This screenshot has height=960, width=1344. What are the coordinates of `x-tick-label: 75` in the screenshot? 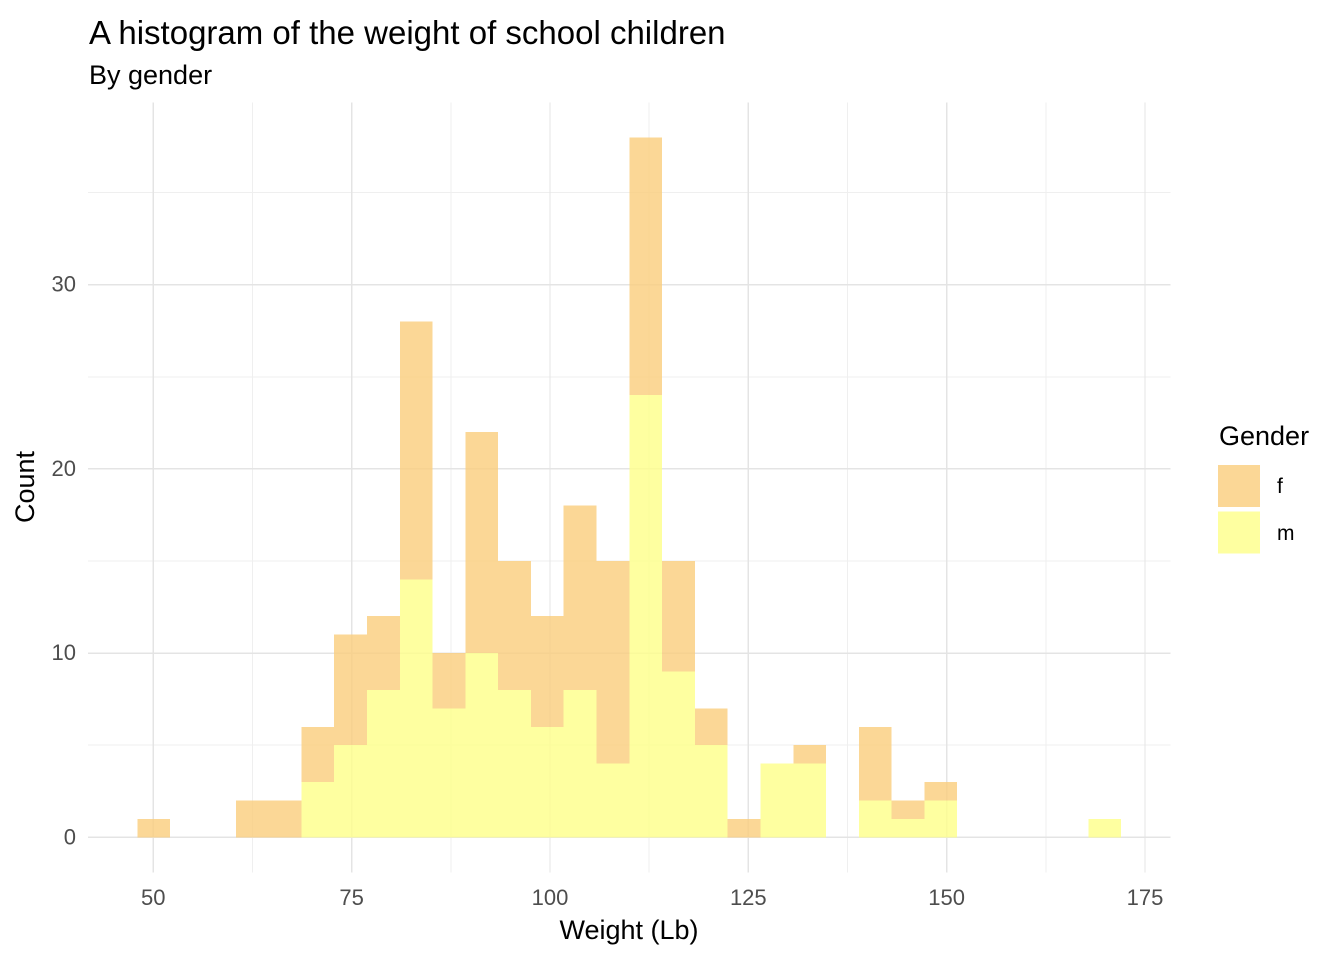 It's located at (351, 897).